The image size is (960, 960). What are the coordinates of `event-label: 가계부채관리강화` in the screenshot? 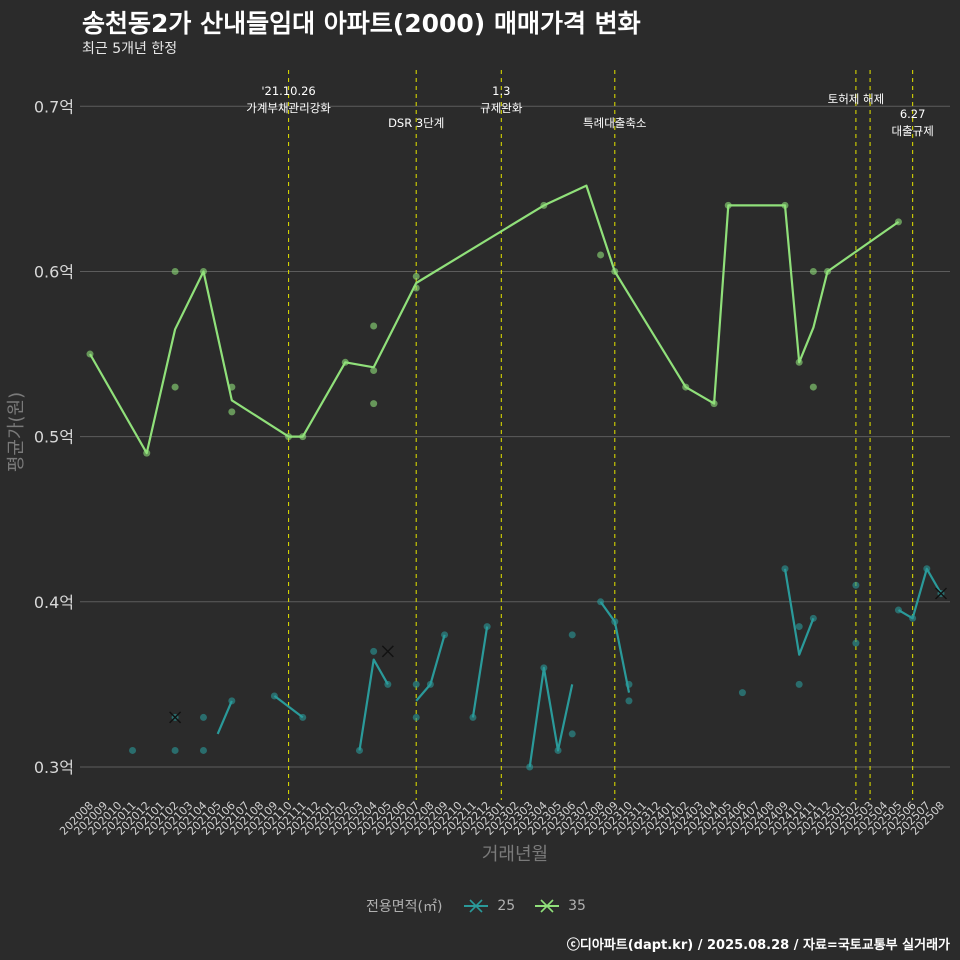 It's located at (288, 108).